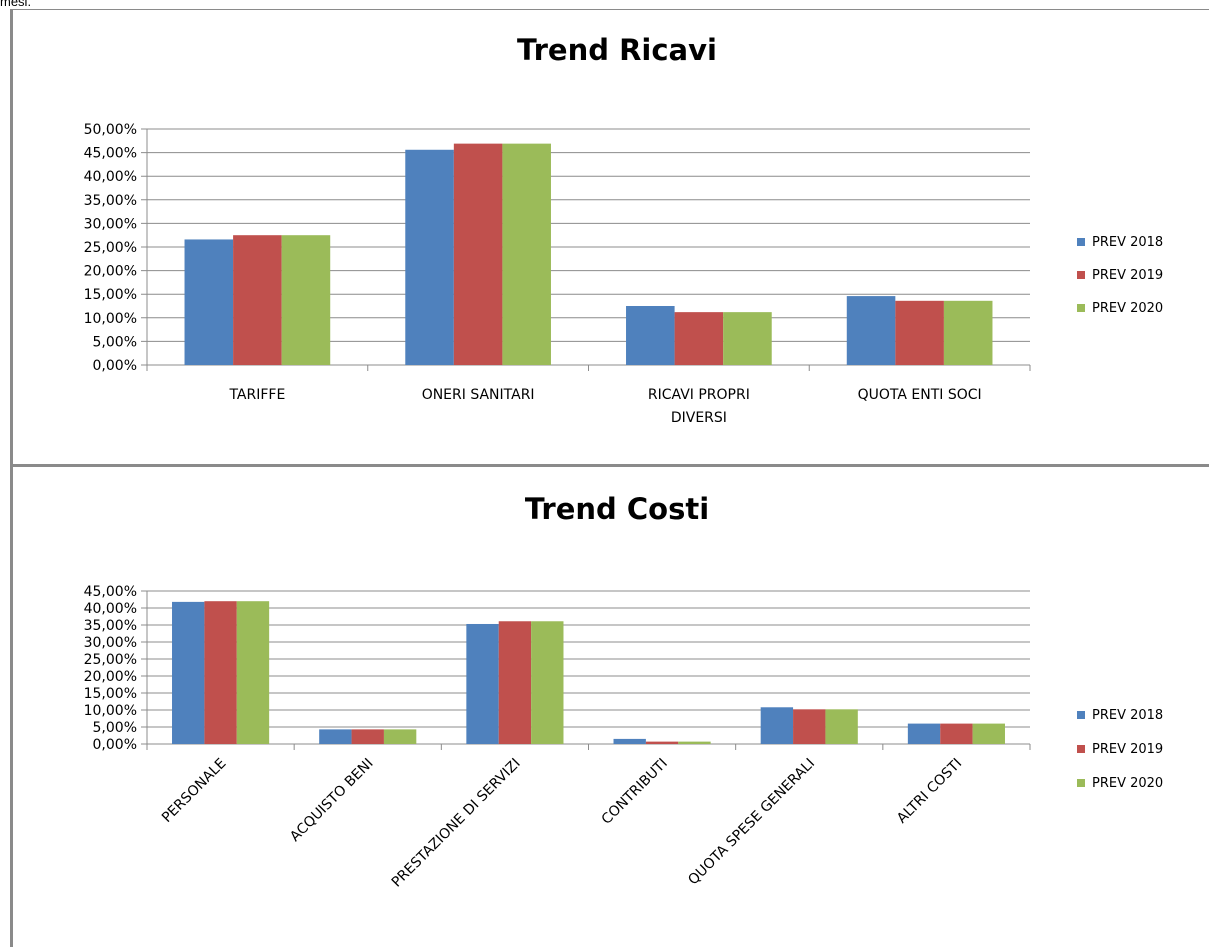 This screenshot has width=1209, height=947. Describe the element at coordinates (110, 130) in the screenshot. I see `y-tick-label: 50,00%` at that location.